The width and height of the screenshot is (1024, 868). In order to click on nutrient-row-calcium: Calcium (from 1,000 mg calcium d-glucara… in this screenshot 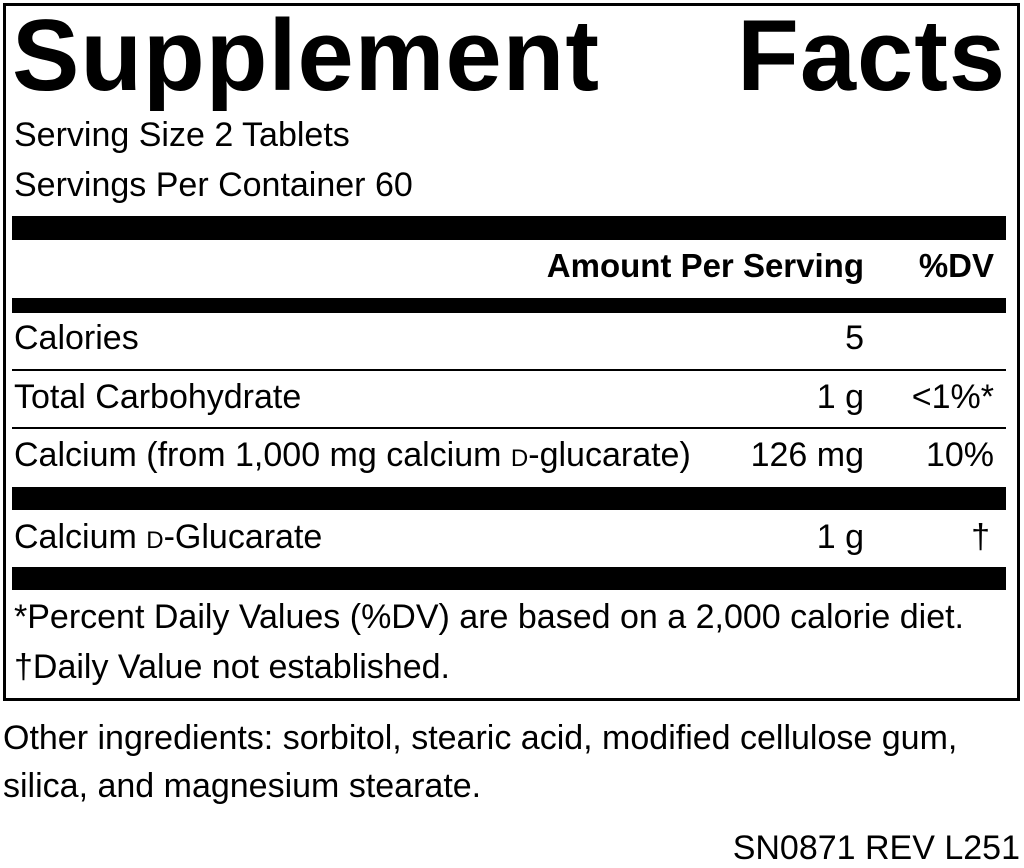, I will do `click(504, 455)`.